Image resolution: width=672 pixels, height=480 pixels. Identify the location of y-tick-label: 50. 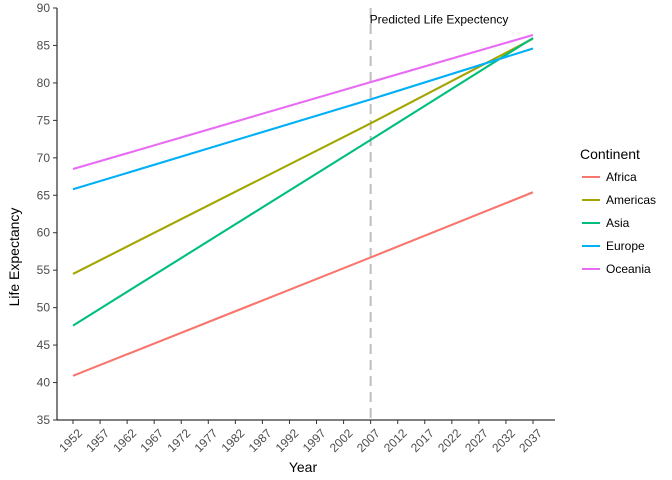
(44, 308).